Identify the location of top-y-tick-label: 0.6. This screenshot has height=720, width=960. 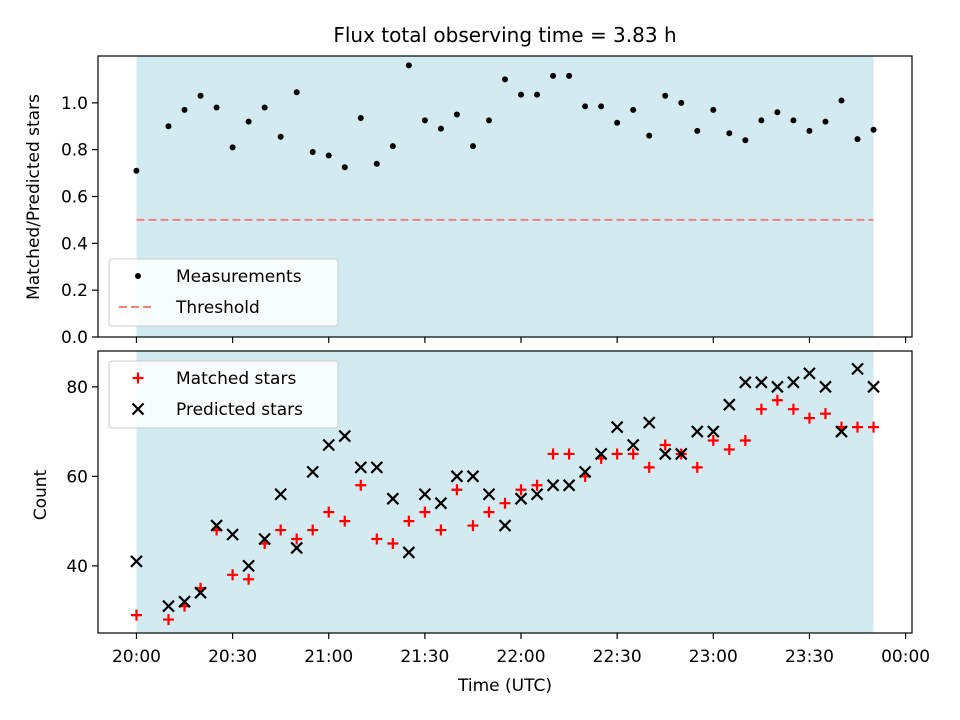
(74, 198).